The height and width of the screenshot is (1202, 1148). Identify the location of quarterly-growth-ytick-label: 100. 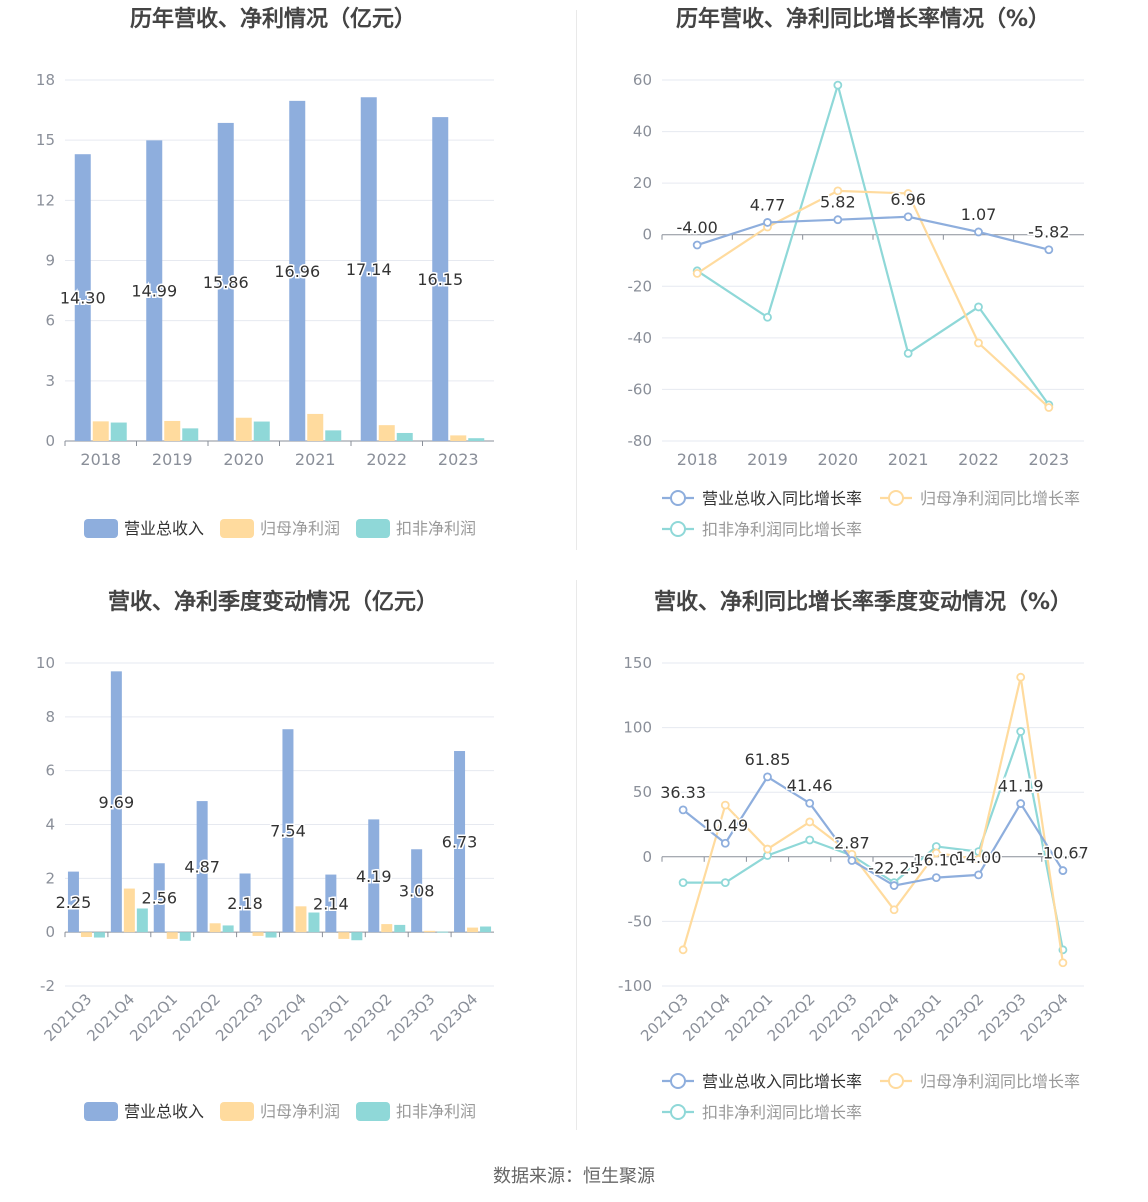
(637, 728).